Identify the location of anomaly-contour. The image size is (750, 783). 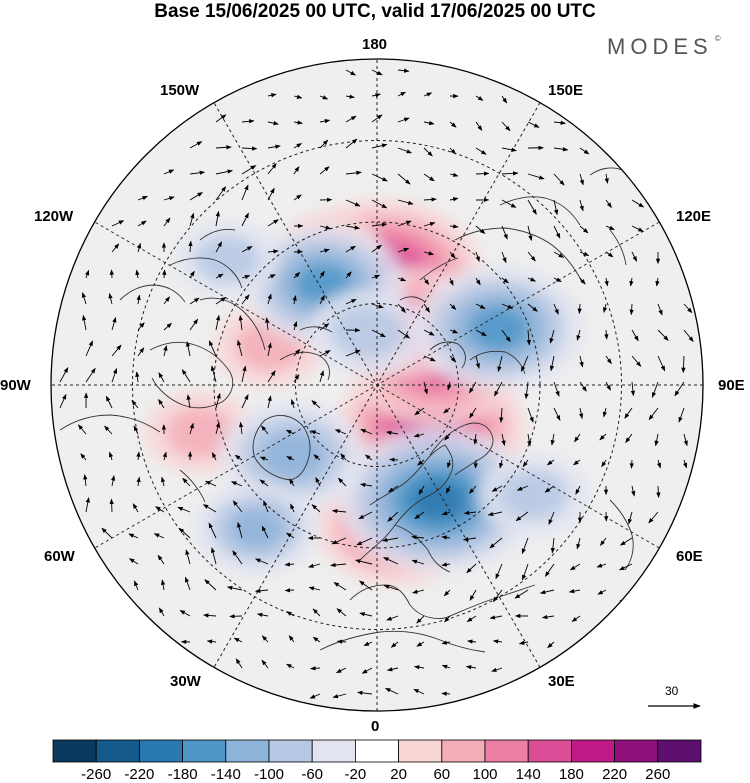
(323, 284).